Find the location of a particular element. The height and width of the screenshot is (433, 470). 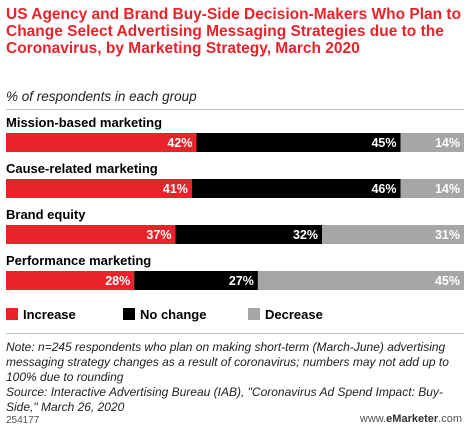

category-label-mission-based-marketing: Mission-based marketing is located at coordinates (84, 122).